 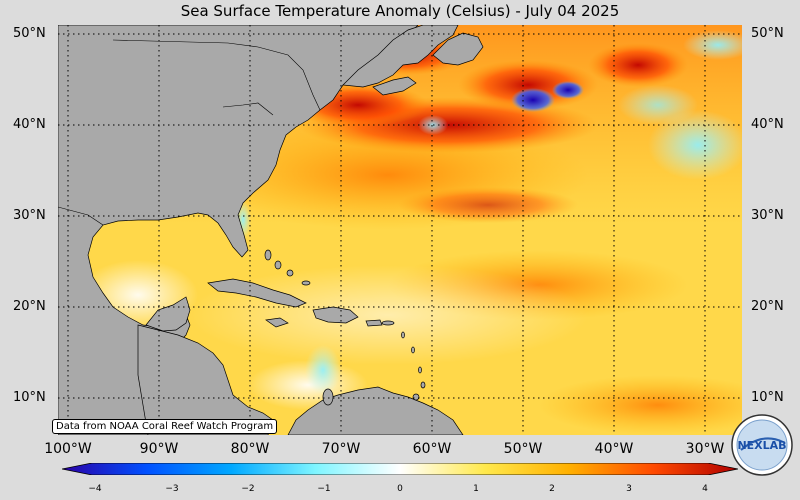 What do you see at coordinates (345, 327) in the screenshot?
I see `land-small-islands` at bounding box center [345, 327].